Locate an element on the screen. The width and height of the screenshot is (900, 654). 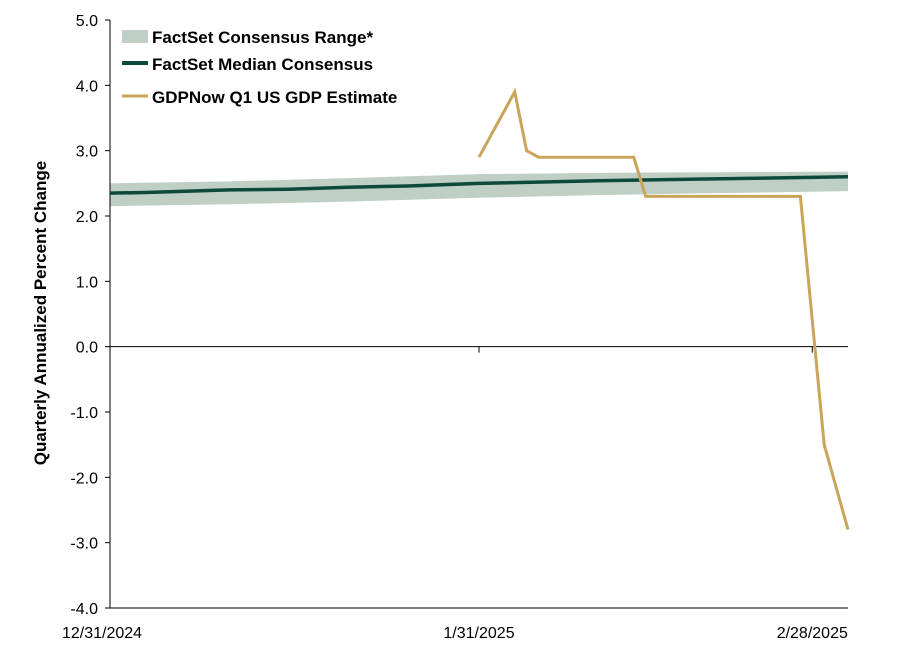
y-tick-label: -4.0 is located at coordinates (84, 609).